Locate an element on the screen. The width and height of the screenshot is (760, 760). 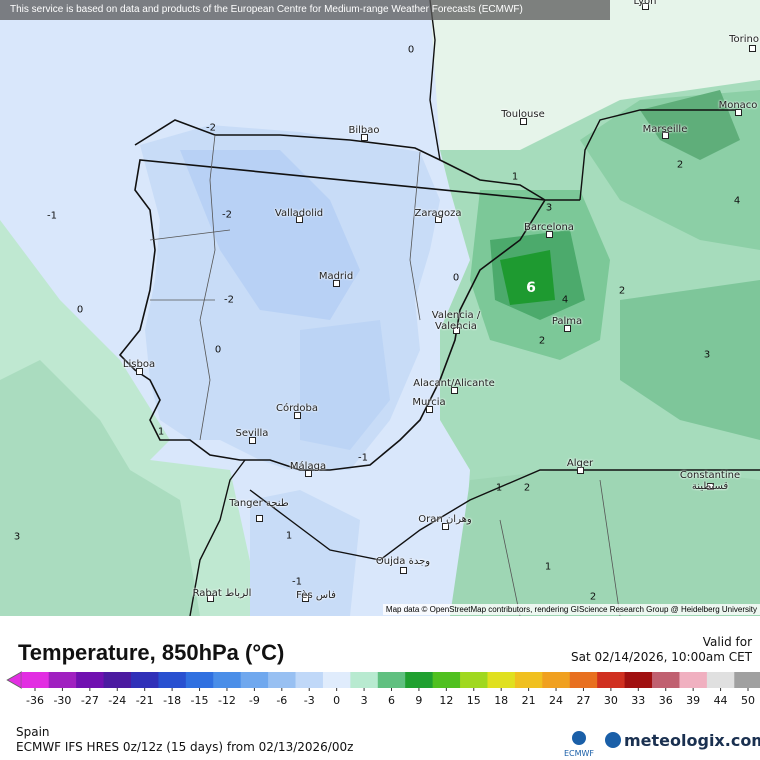
ecmwf-text: ECMWF is located at coordinates (579, 753).